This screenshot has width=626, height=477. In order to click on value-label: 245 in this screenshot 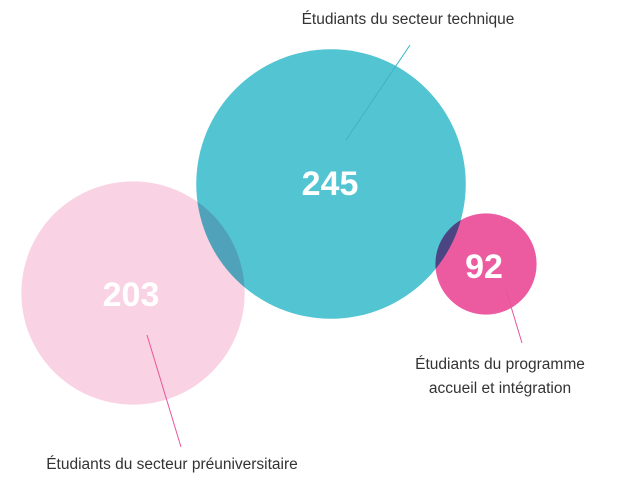, I will do `click(330, 184)`.